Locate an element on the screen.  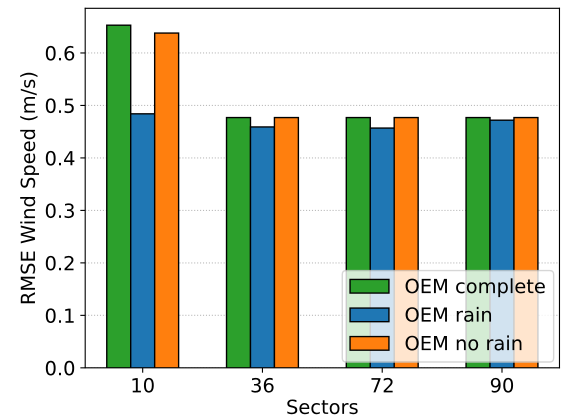
legend-label: OEM complete is located at coordinates (475, 288).